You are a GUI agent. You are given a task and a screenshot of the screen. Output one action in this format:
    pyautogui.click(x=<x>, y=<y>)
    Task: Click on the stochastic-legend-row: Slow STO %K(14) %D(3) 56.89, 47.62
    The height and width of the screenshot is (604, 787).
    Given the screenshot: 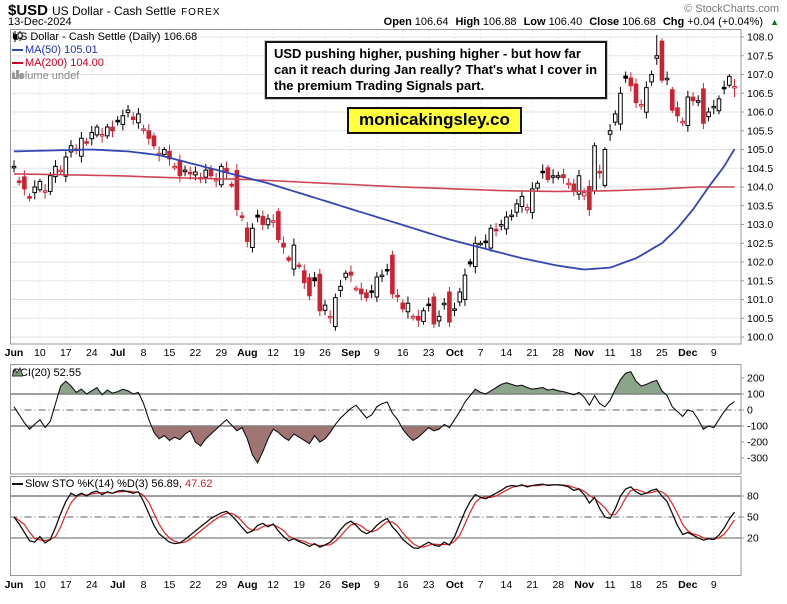 What is the action you would take?
    pyautogui.click(x=112, y=484)
    